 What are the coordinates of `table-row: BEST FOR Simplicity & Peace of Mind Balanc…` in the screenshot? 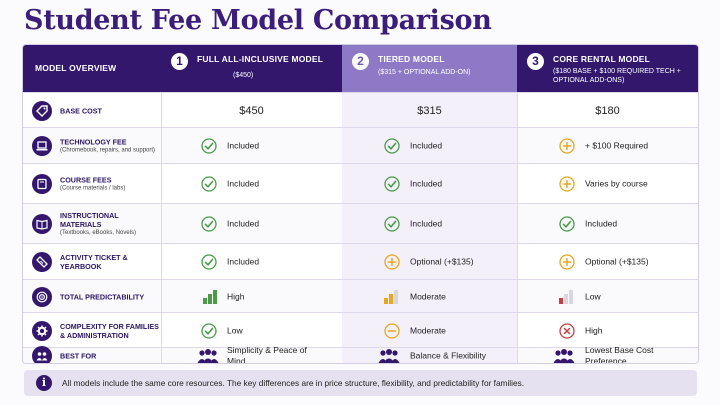 It's located at (360, 354).